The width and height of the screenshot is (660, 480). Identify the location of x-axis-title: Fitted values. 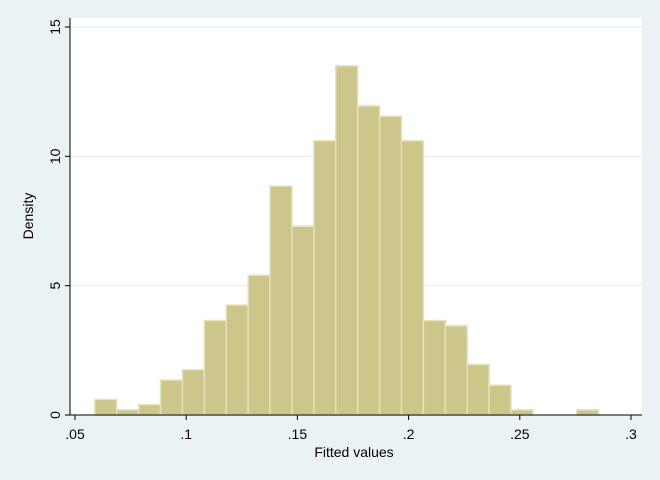
(353, 452).